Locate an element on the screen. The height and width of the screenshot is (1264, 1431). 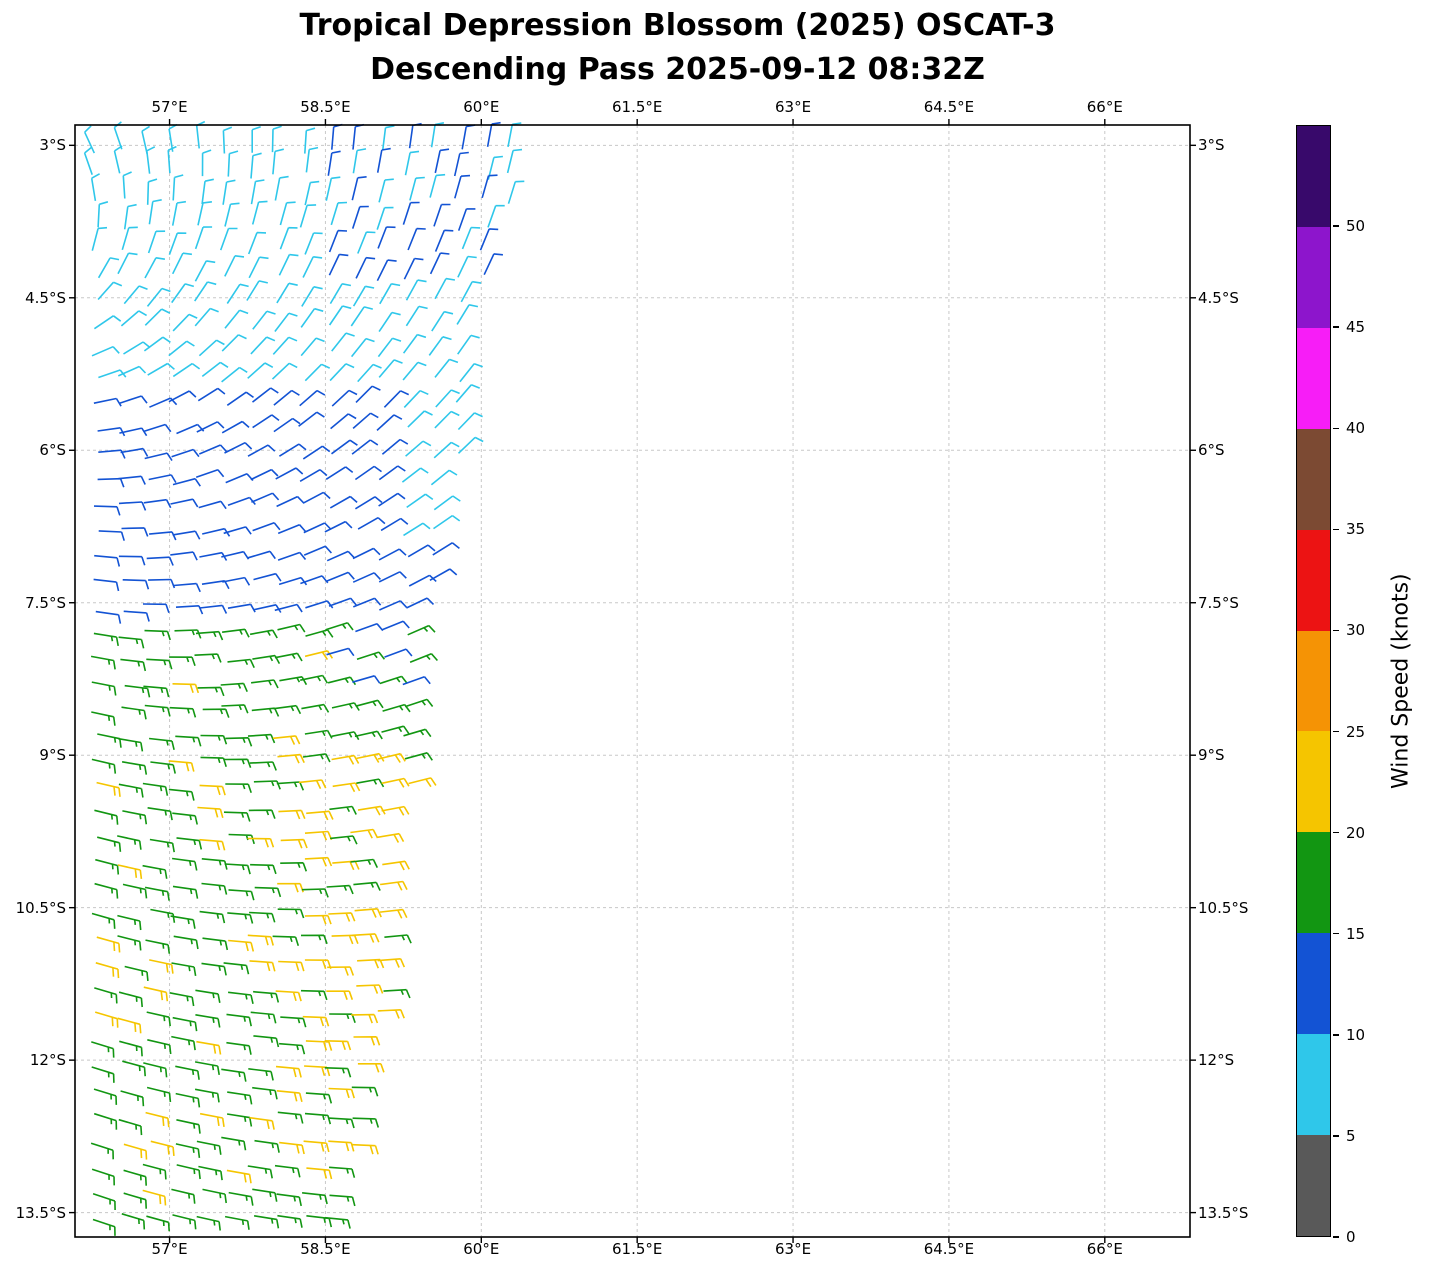
x-tick-label-bottom: 61.5°E is located at coordinates (637, 1249).